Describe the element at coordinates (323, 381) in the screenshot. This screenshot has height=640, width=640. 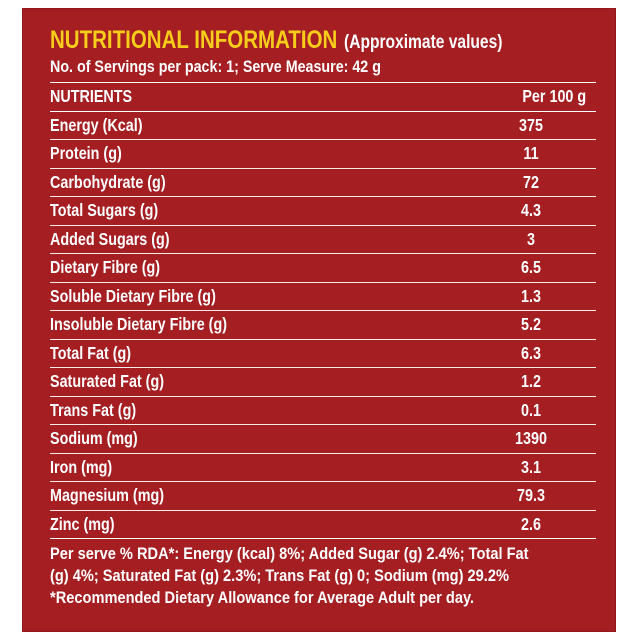
I see `table-row: Saturated Fat (g) 1.2` at that location.